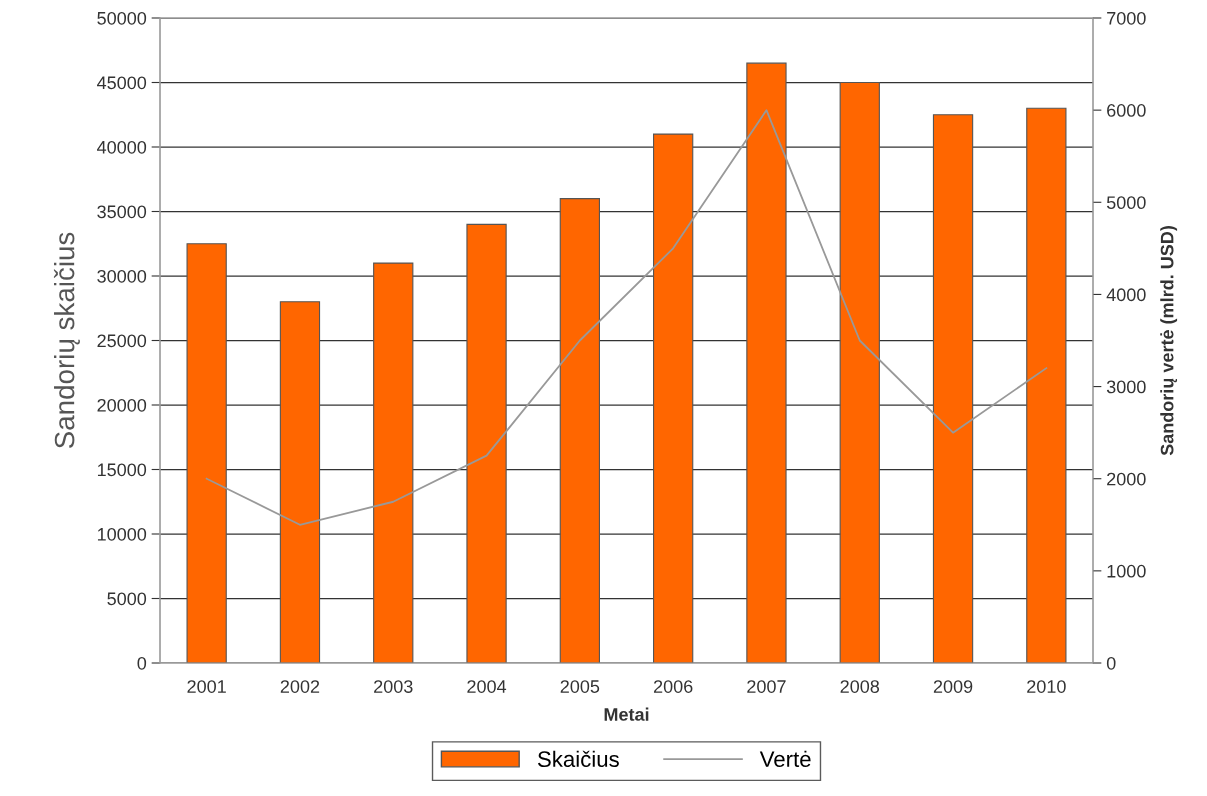 This screenshot has height=796, width=1207. What do you see at coordinates (580, 686) in the screenshot?
I see `x-tick-label: 2005` at bounding box center [580, 686].